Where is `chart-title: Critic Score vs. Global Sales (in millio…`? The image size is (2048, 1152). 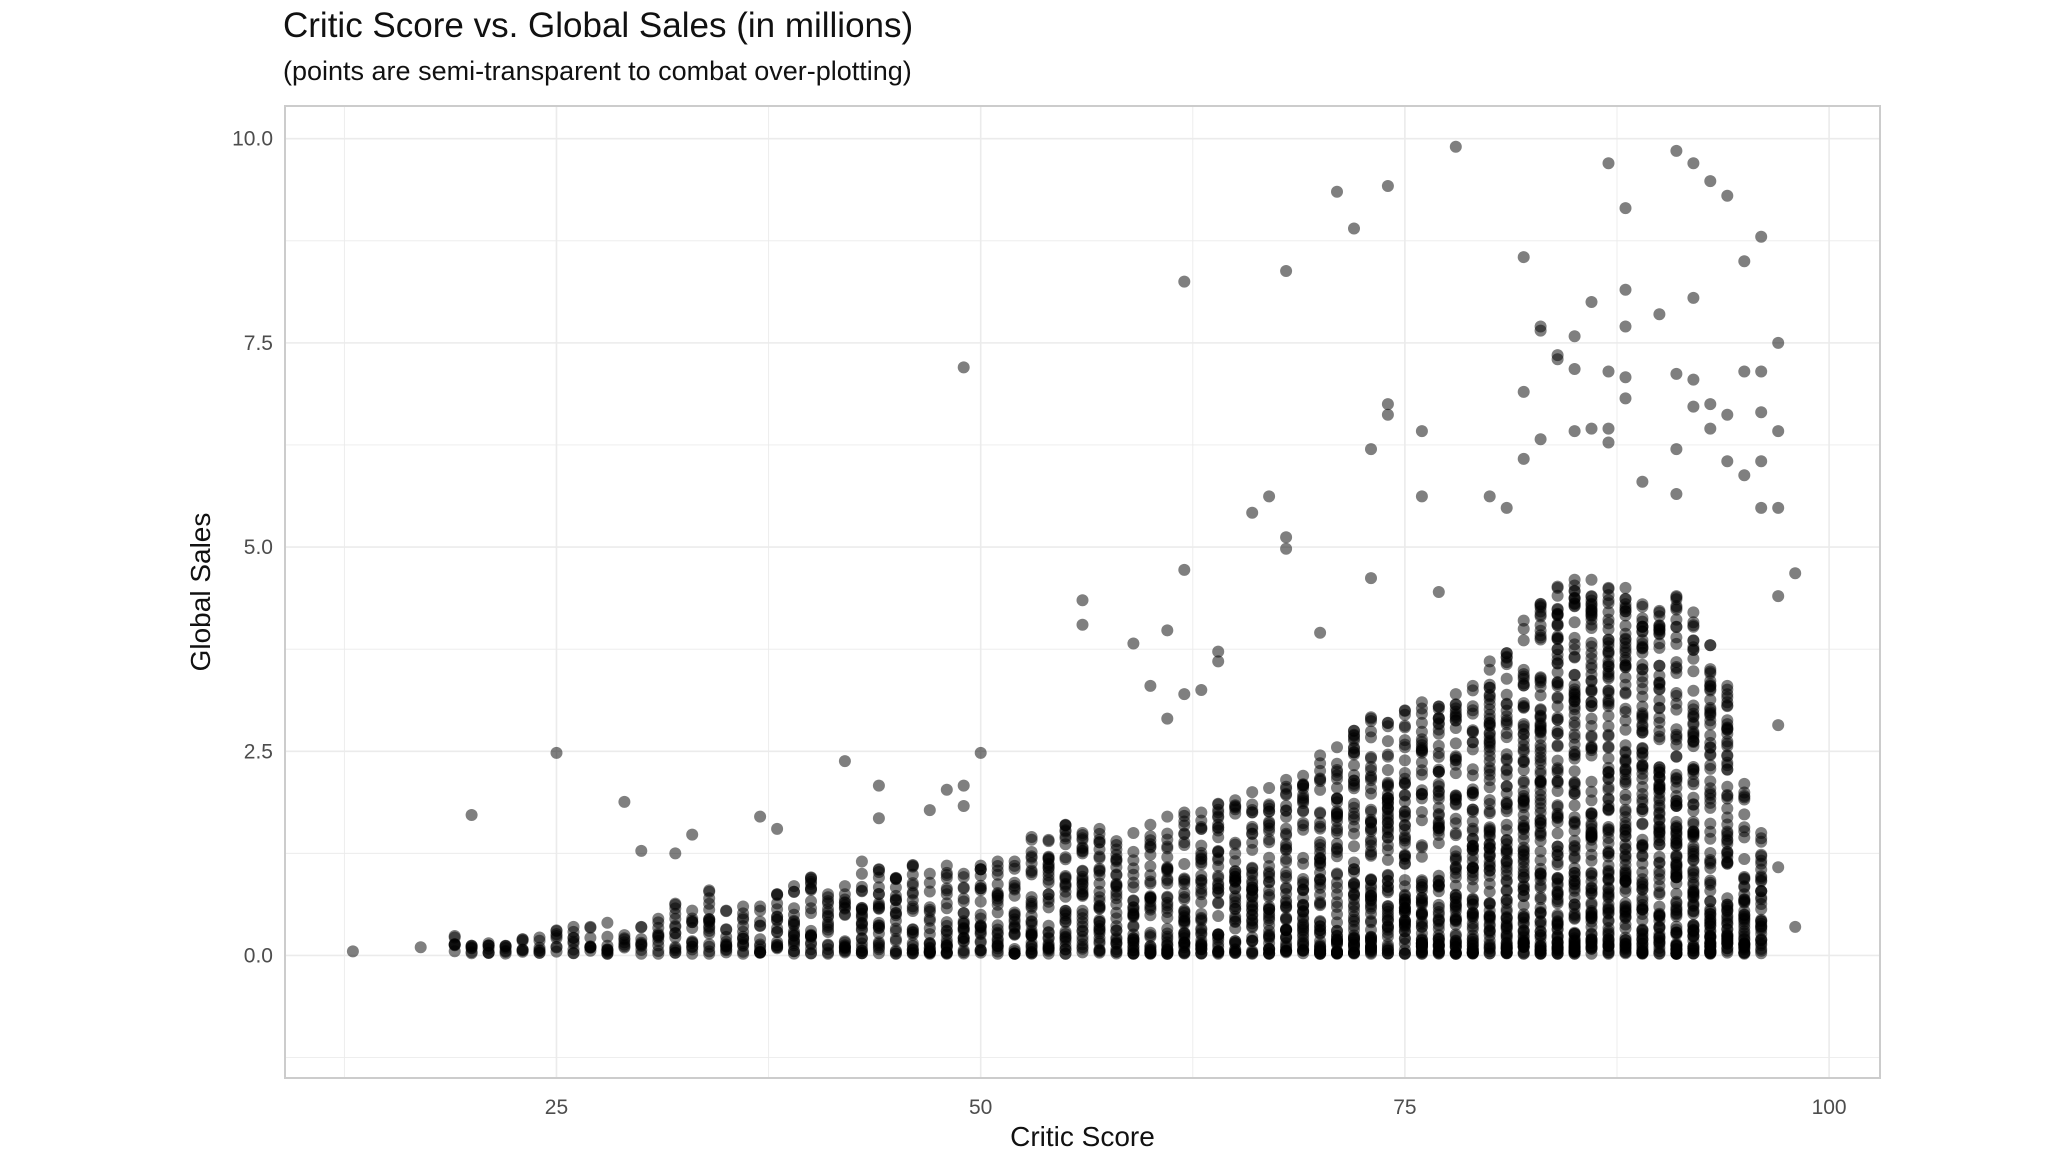 chart-title: Critic Score vs. Global Sales (in millio… is located at coordinates (598, 25).